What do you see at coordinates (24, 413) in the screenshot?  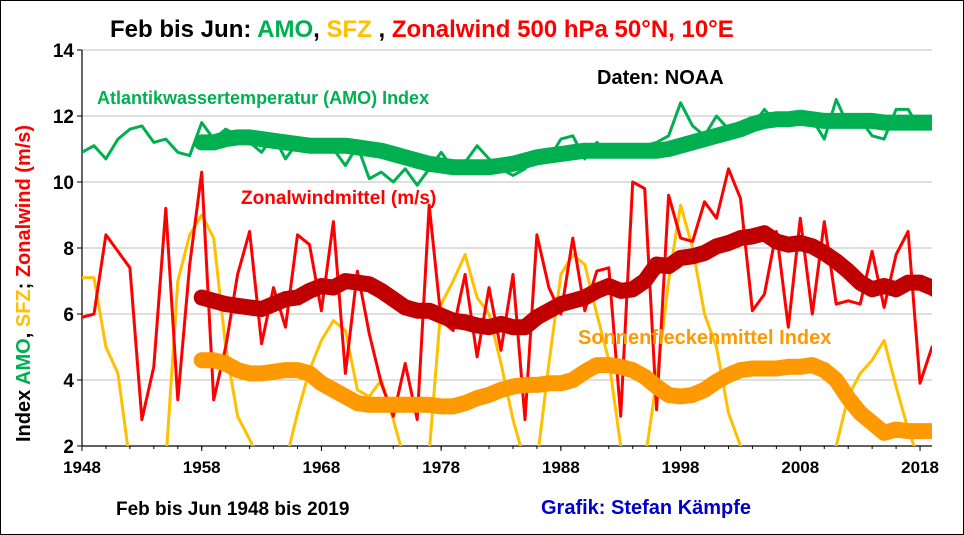 I see `ylabel-prefix: Index` at bounding box center [24, 413].